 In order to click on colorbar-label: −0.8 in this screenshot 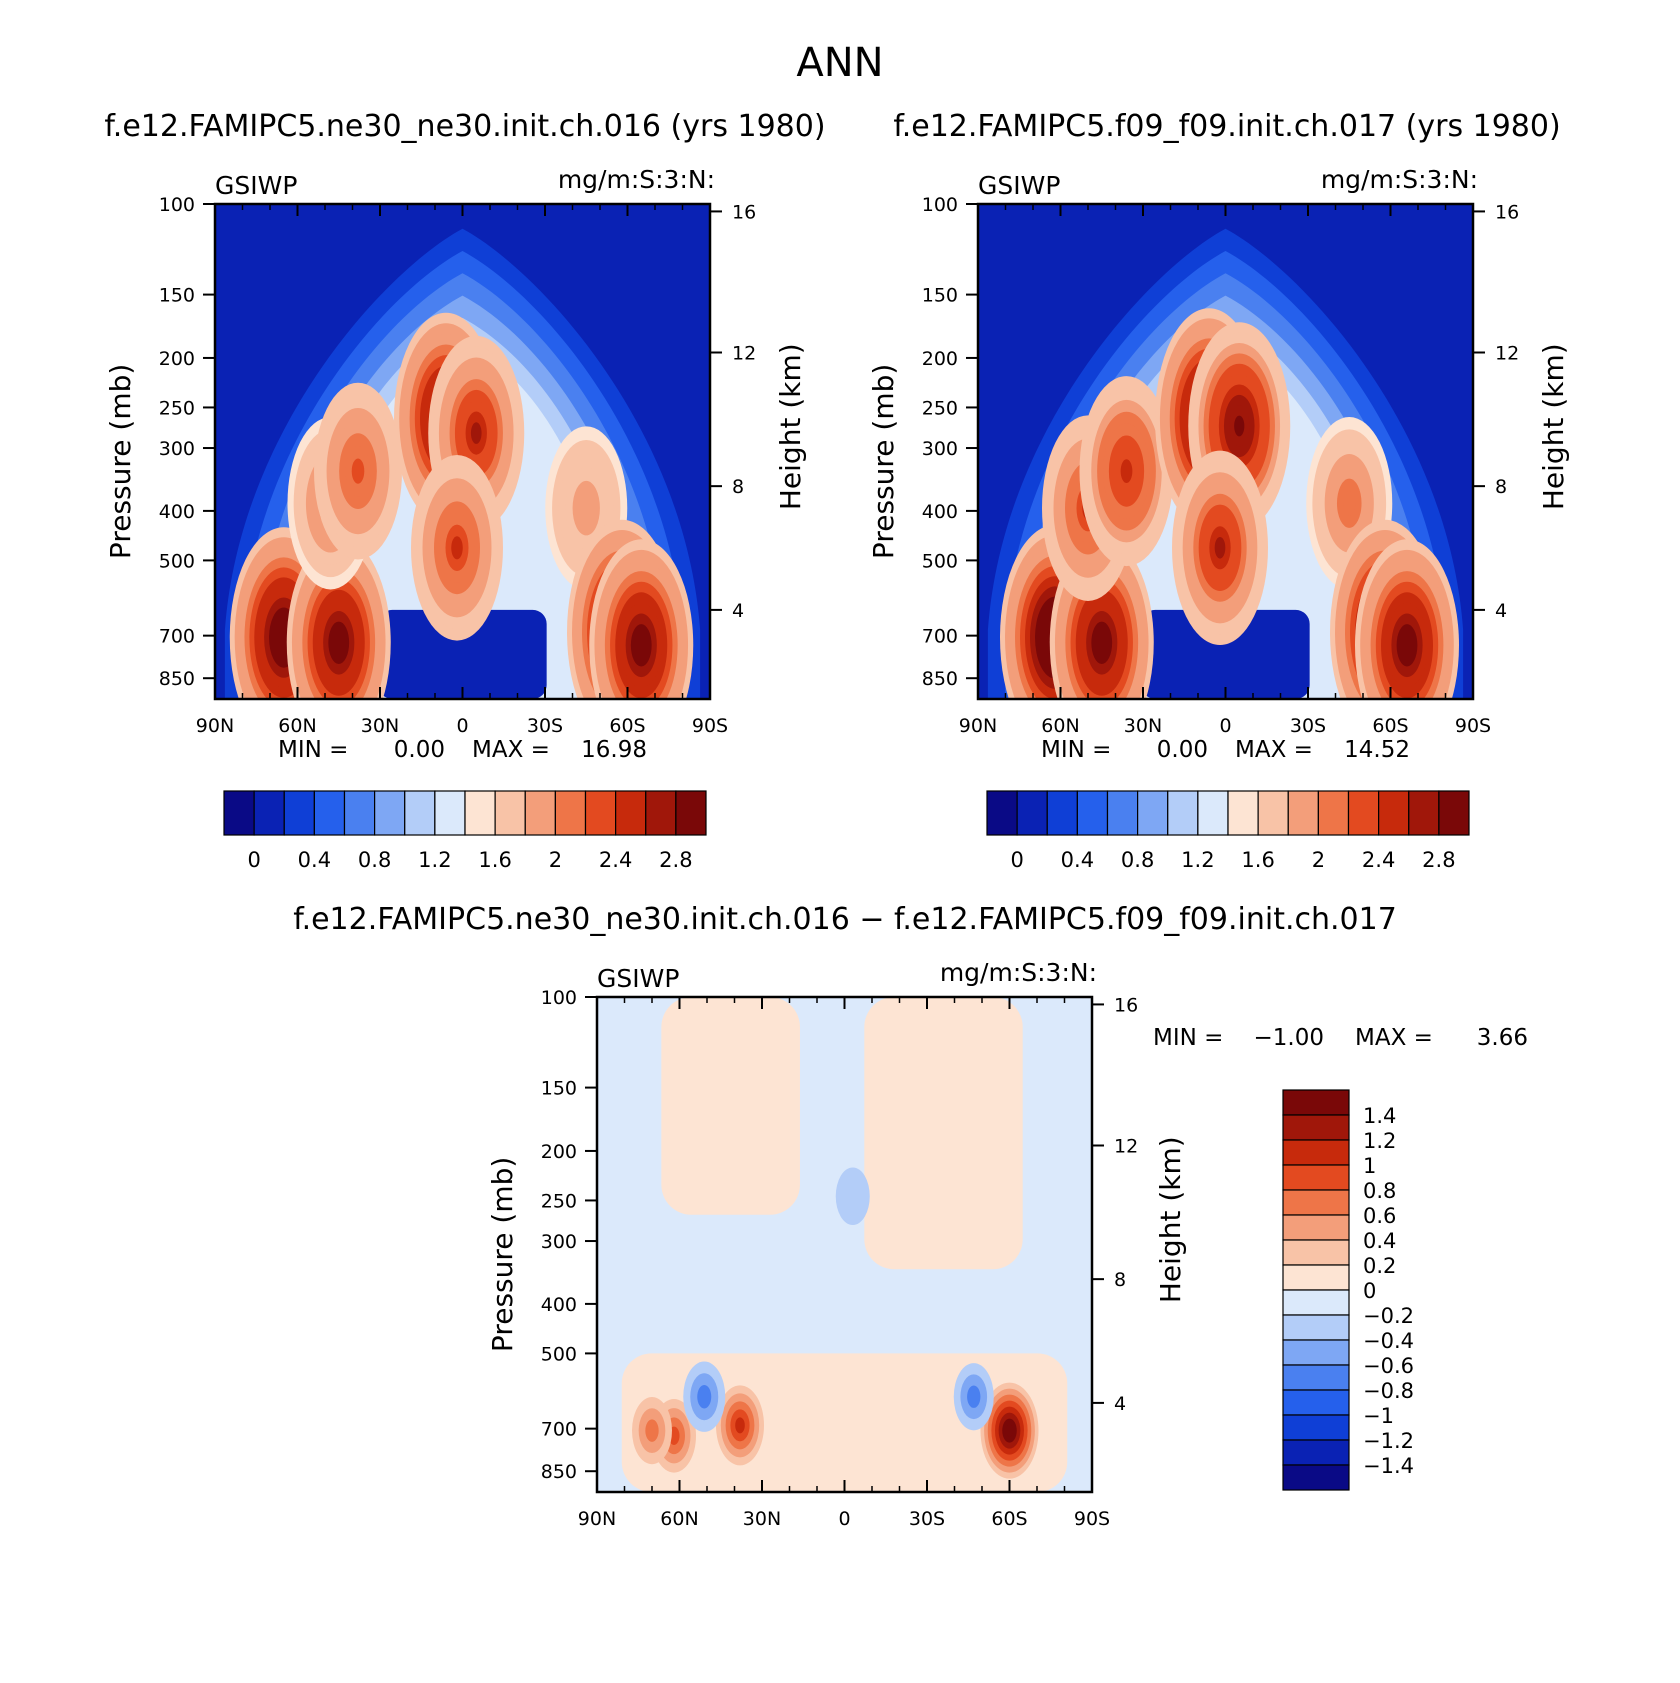, I will do `click(1388, 1391)`.